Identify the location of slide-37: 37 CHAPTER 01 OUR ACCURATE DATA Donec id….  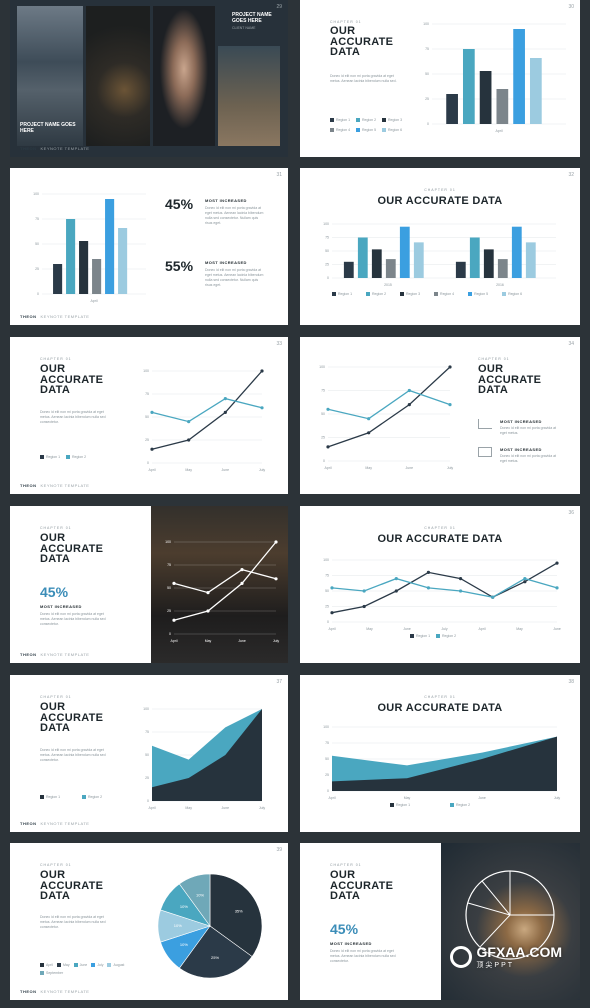
(149, 753).